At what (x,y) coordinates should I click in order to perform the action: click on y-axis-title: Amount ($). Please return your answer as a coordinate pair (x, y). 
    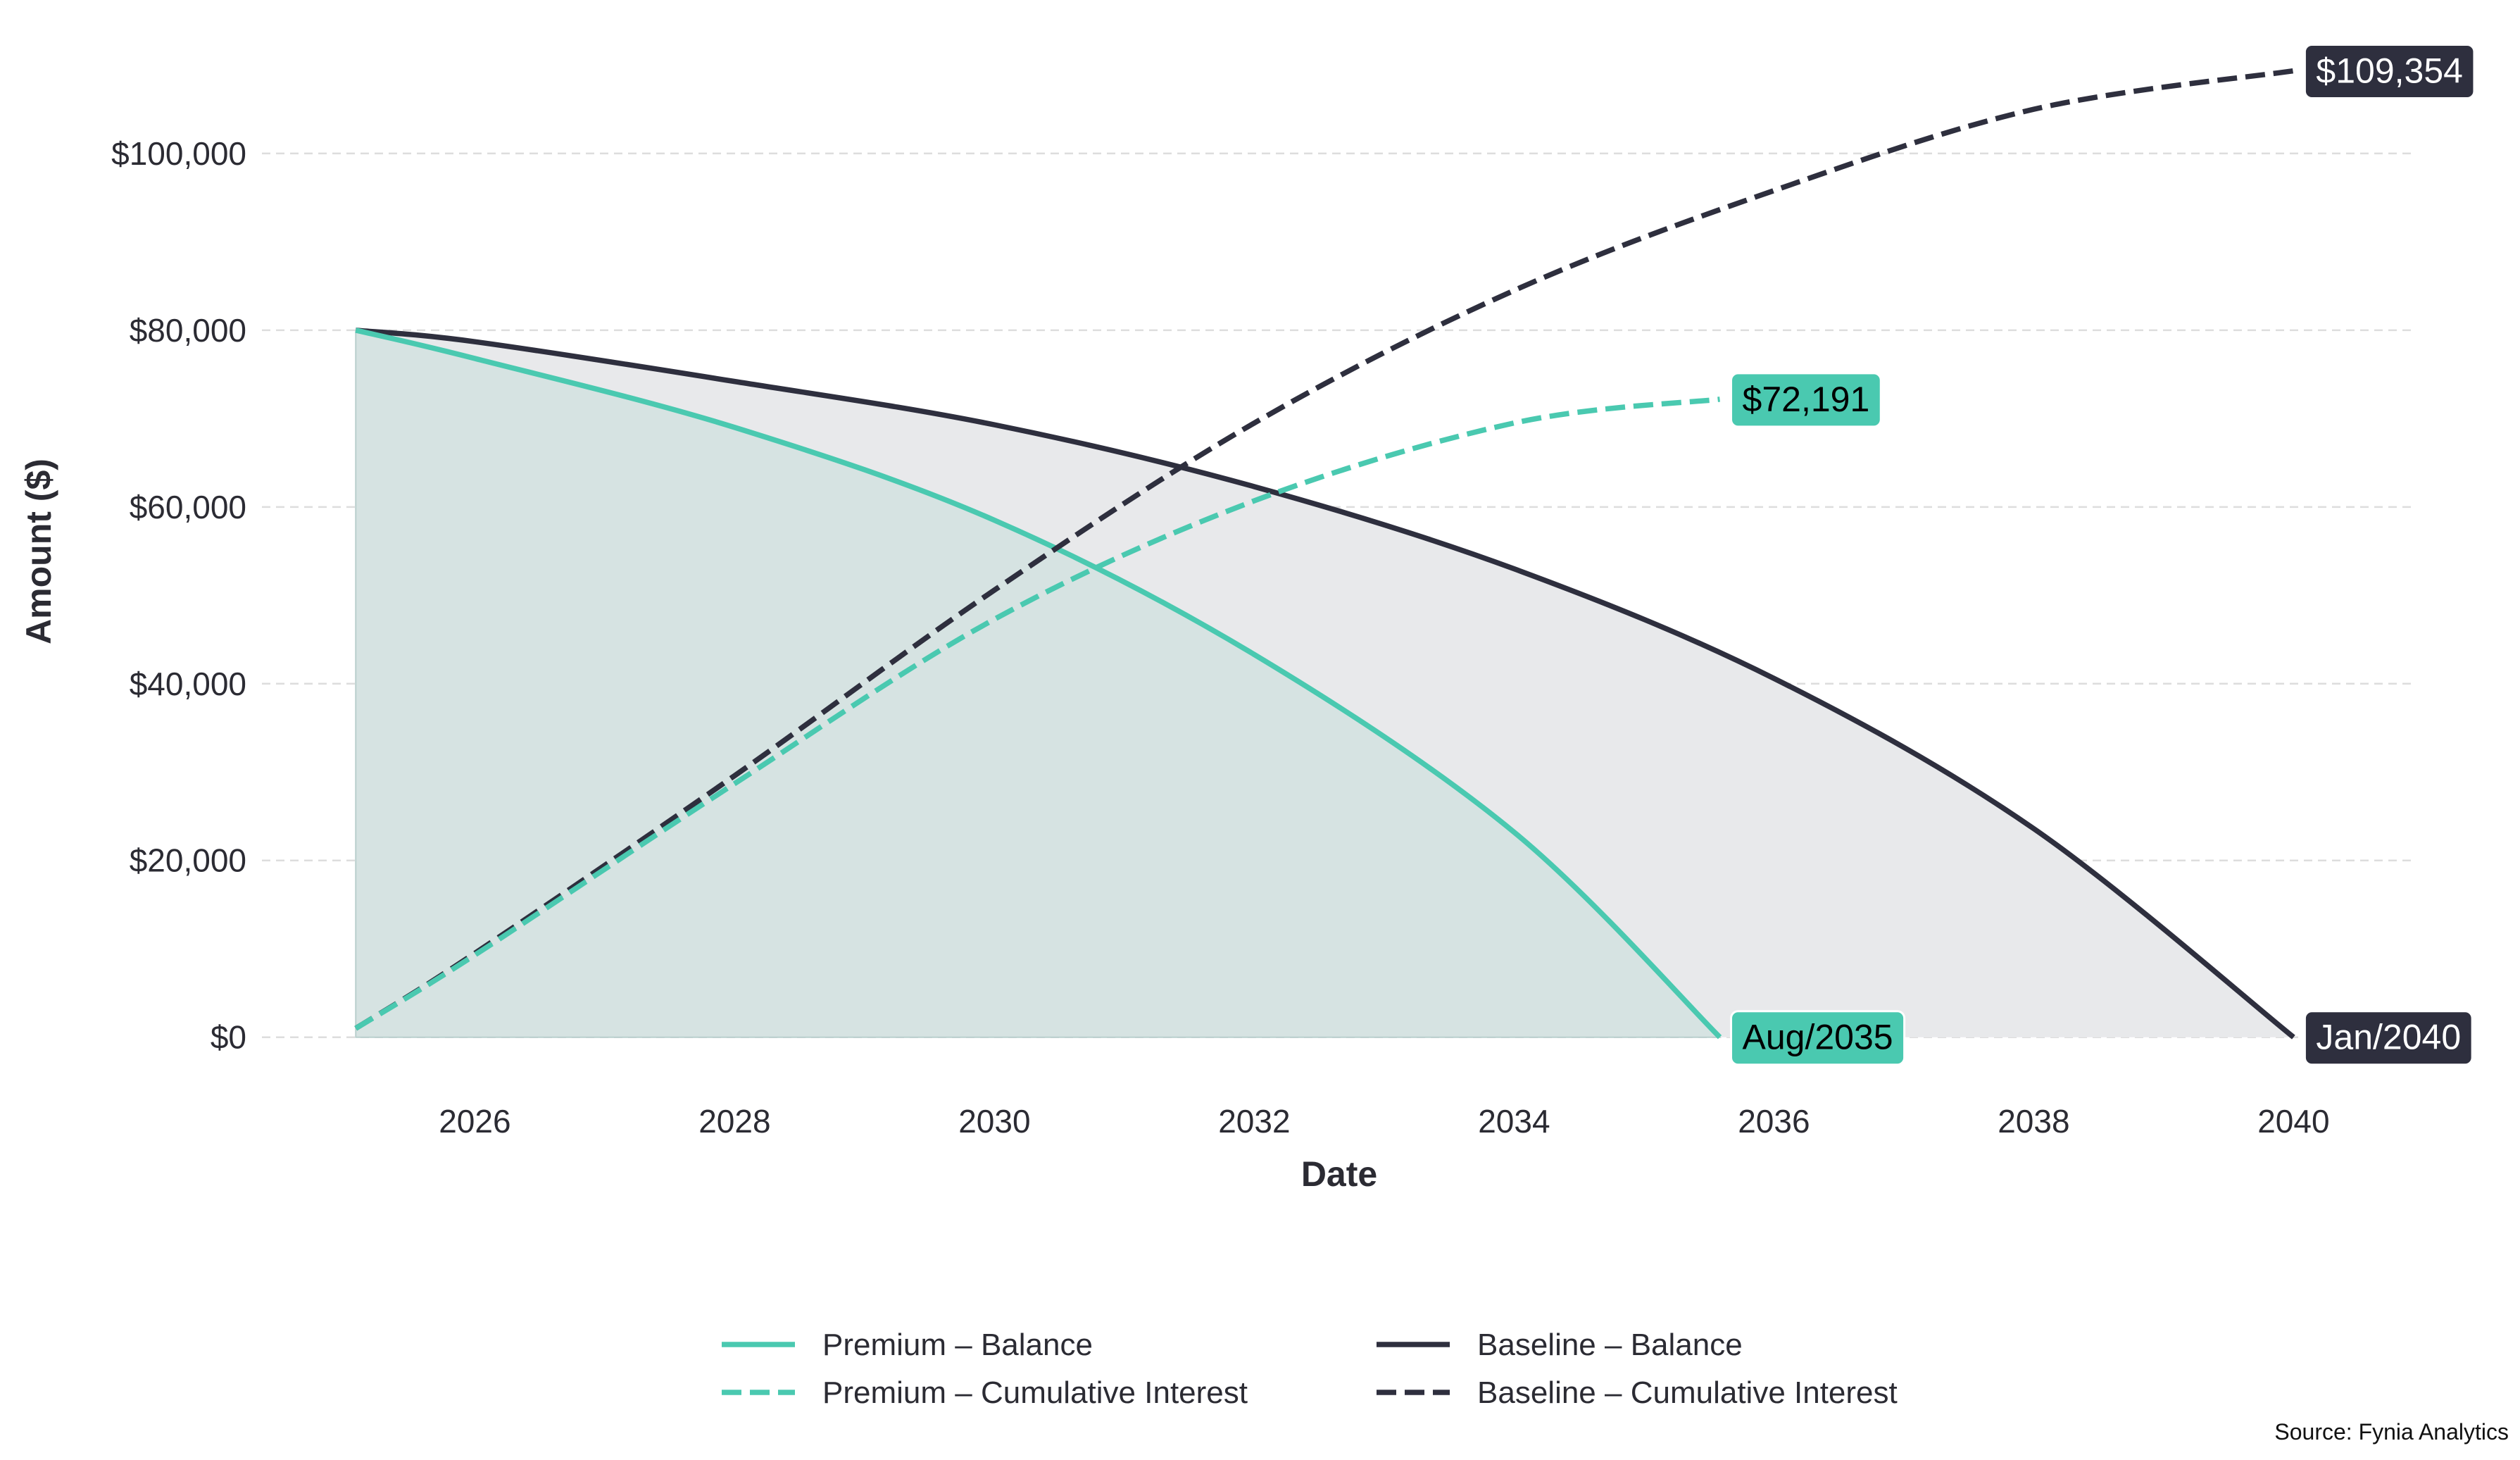
    Looking at the image, I should click on (38, 551).